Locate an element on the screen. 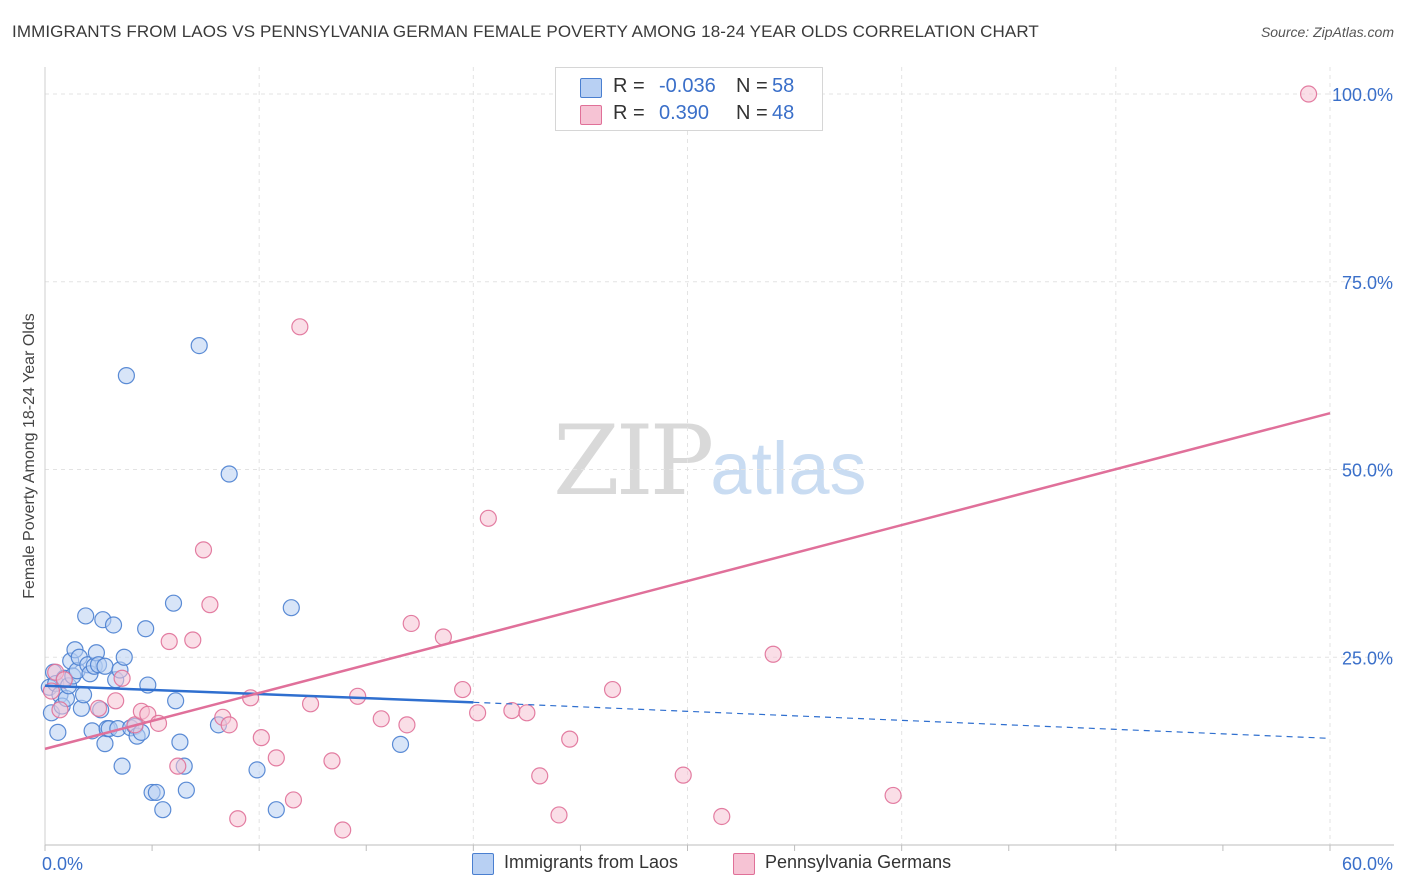 The image size is (1406, 892). y-tick-label: 50.0% is located at coordinates (1367, 471).